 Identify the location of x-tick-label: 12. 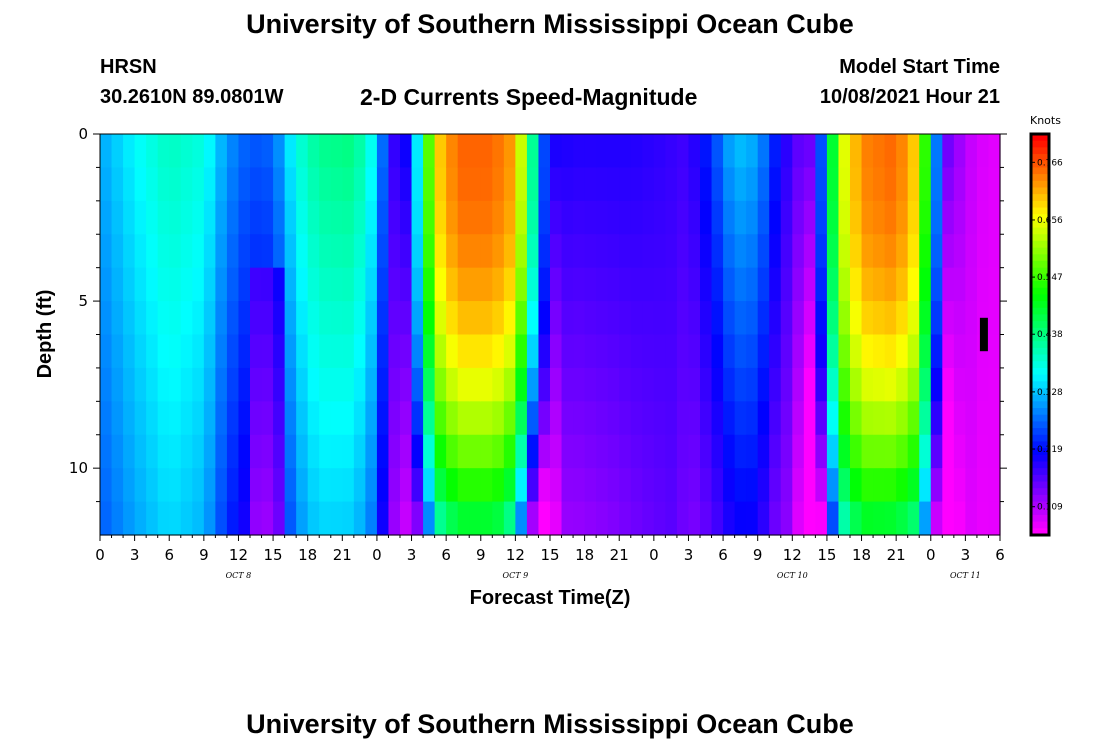
(792, 555).